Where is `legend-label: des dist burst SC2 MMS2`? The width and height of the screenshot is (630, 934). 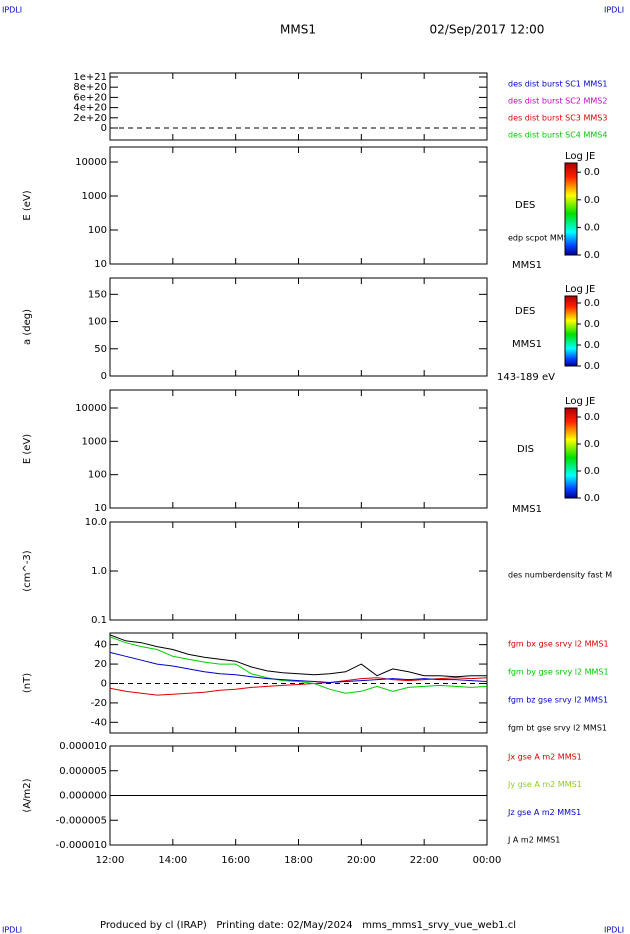
legend-label: des dist burst SC2 MMS2 is located at coordinates (557, 101).